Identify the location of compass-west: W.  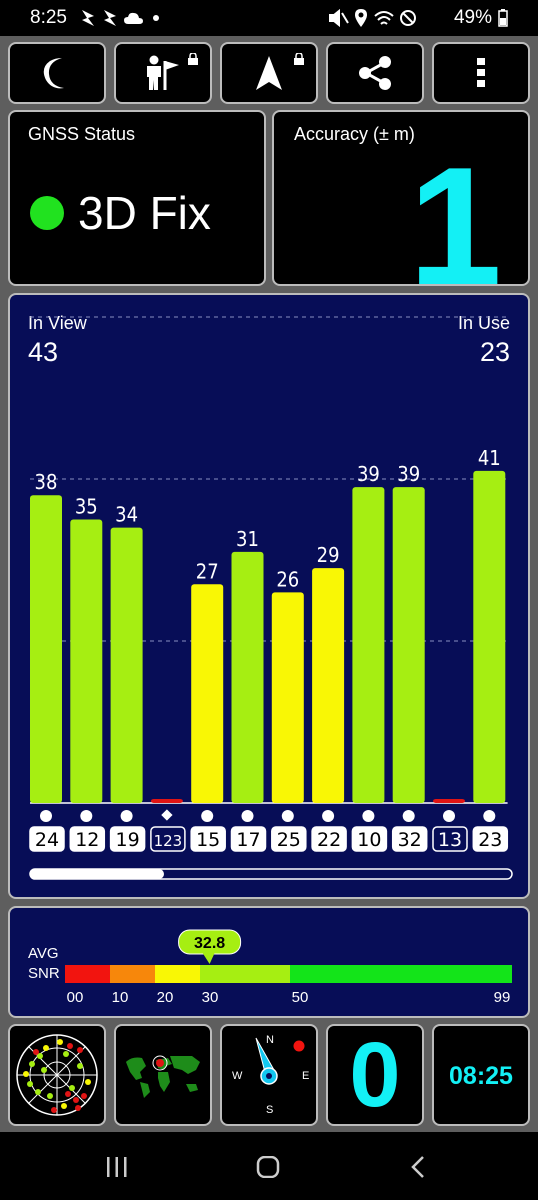
(237, 1076).